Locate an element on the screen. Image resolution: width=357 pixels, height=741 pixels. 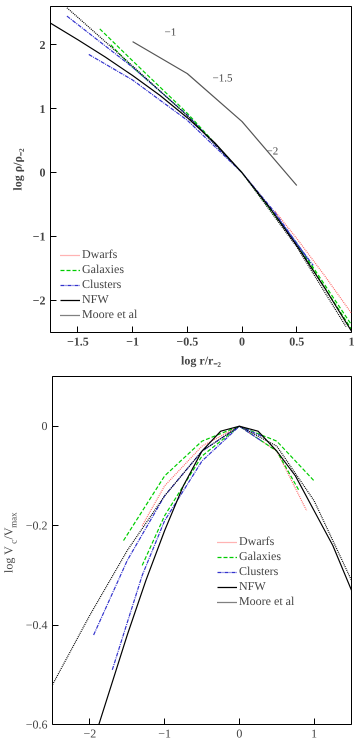
y-tick-label: −0.6 is located at coordinates (37, 725).